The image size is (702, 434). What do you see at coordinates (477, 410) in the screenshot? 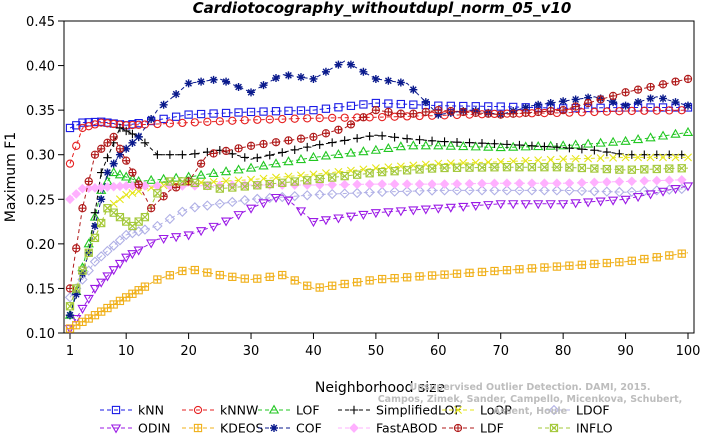
I see `legend-item-LoOP: LoOP` at bounding box center [477, 410].